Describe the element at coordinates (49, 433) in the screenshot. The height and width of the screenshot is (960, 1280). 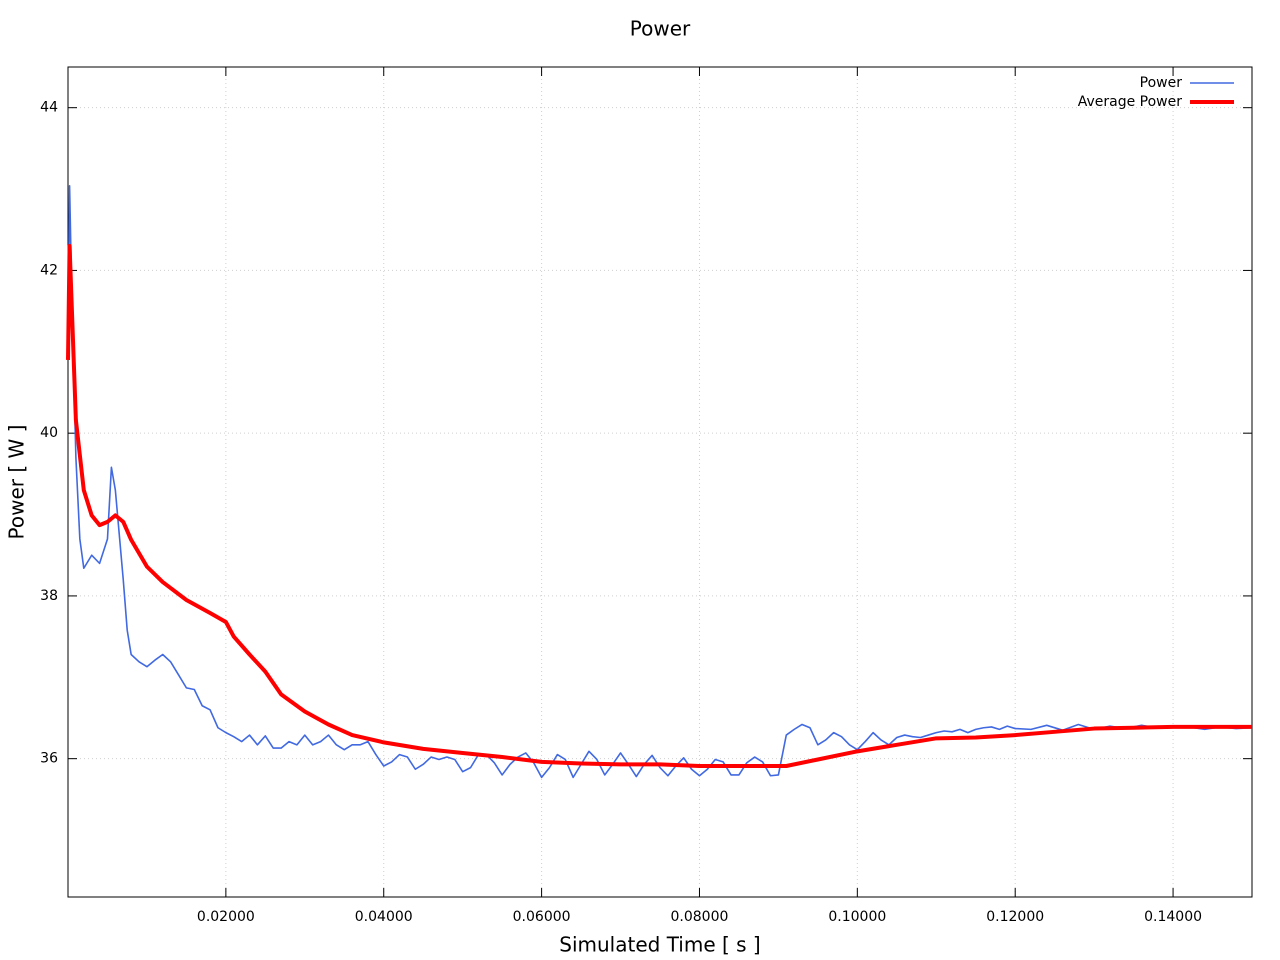
I see `y-tick-label: 40` at that location.